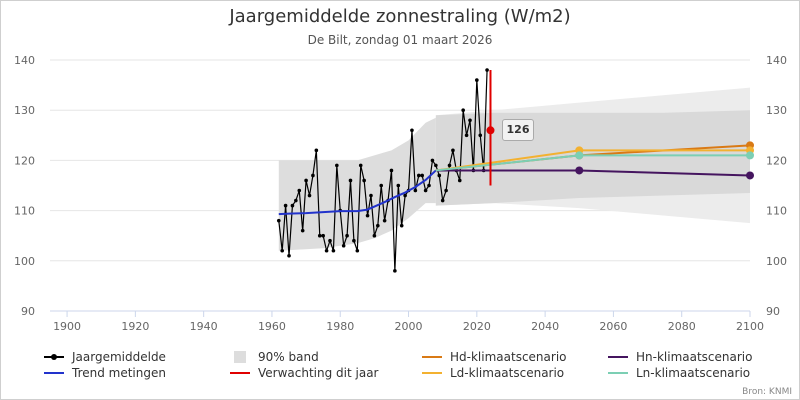 The width and height of the screenshot is (800, 400). I want to click on legend-item-jaargemiddelde: Jaargemiddelde, so click(103, 357).